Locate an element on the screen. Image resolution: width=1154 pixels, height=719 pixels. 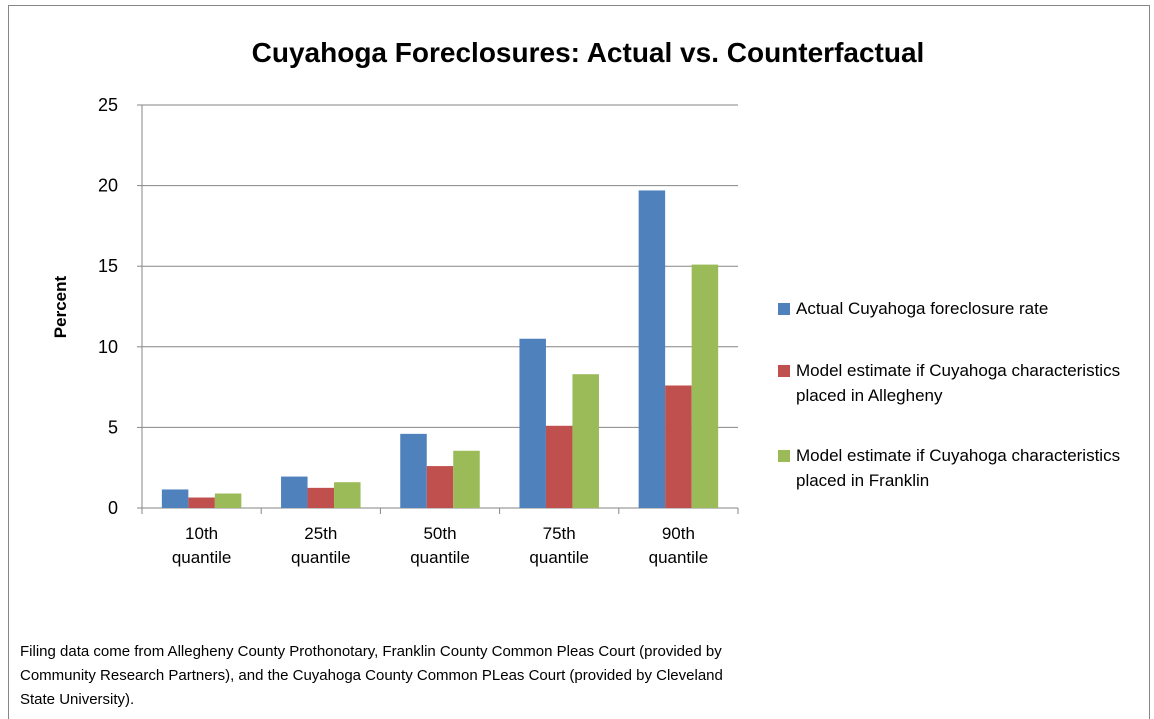
x-tick-label: 90th quantile is located at coordinates (678, 545).